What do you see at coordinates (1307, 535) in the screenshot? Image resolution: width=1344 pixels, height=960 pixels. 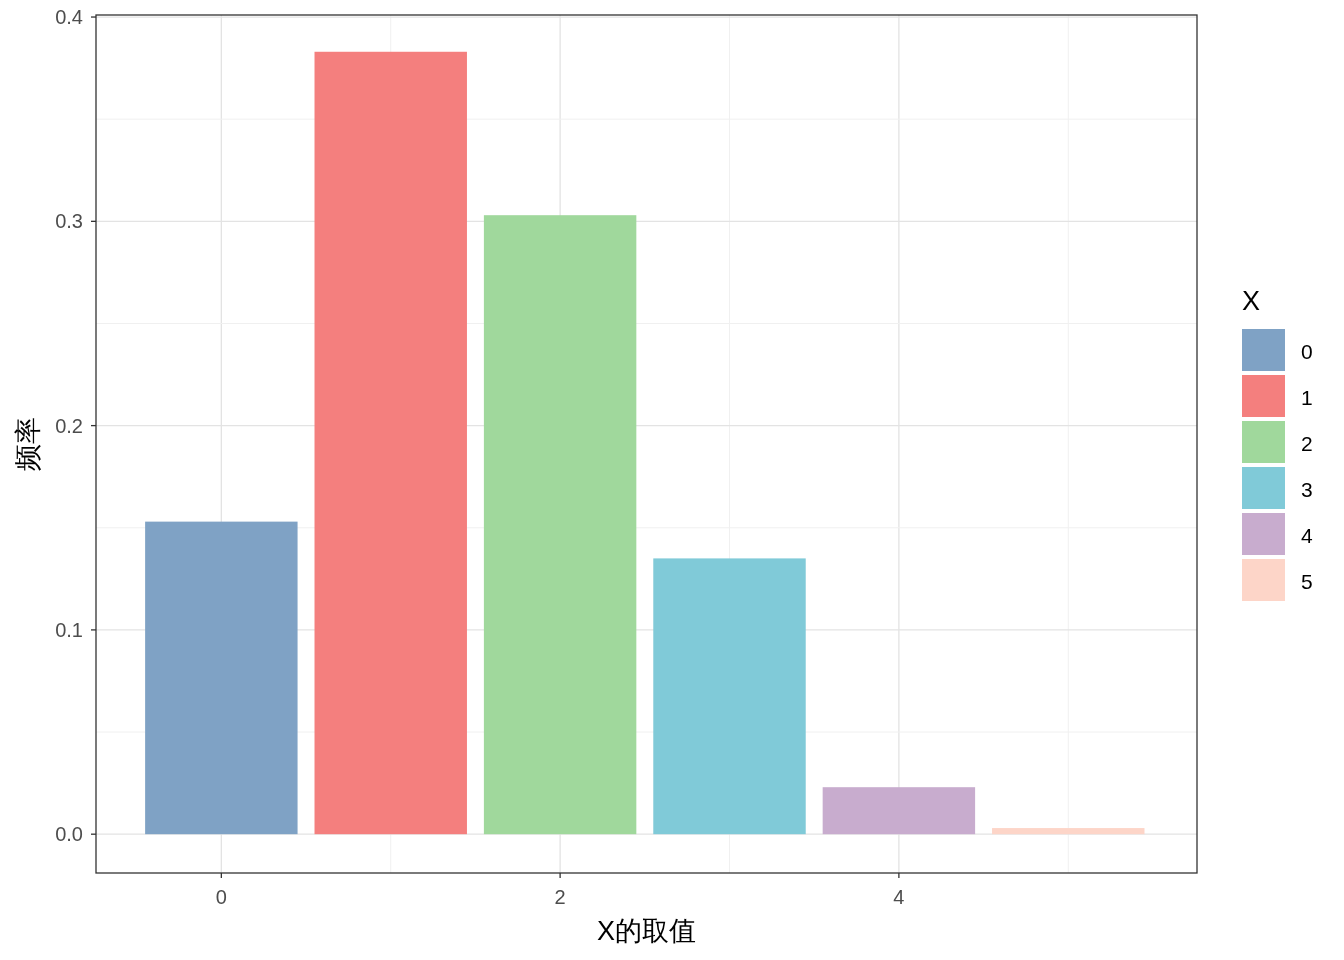 I see `legend-label: 4` at bounding box center [1307, 535].